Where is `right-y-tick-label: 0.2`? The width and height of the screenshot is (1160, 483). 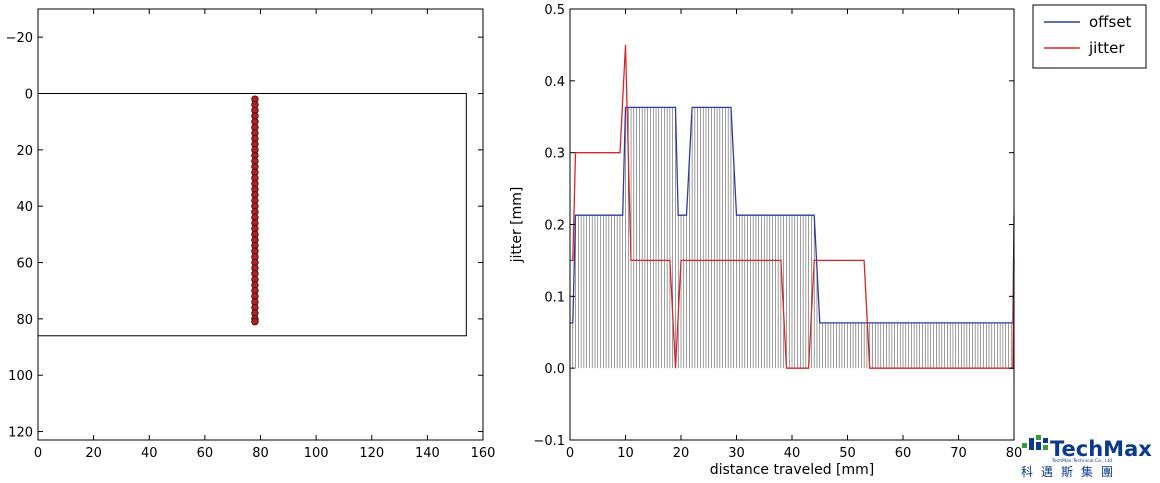 right-y-tick-label: 0.2 is located at coordinates (554, 226).